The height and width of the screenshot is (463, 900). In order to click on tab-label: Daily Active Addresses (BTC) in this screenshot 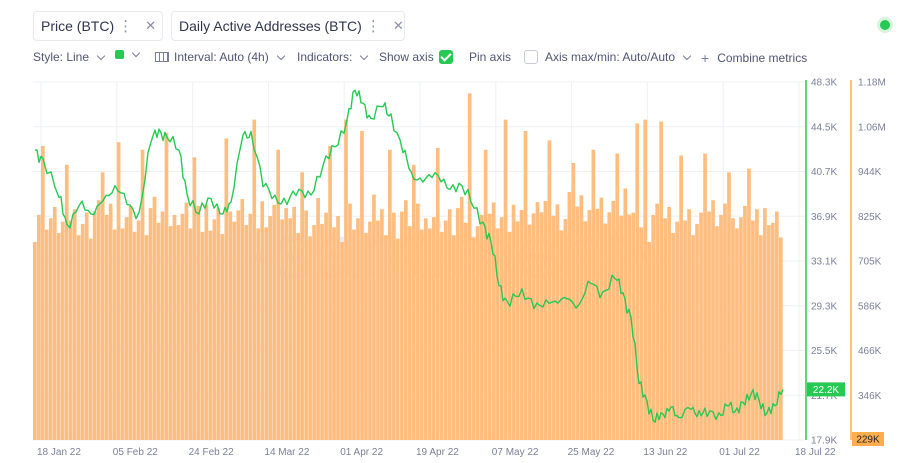, I will do `click(270, 26)`.